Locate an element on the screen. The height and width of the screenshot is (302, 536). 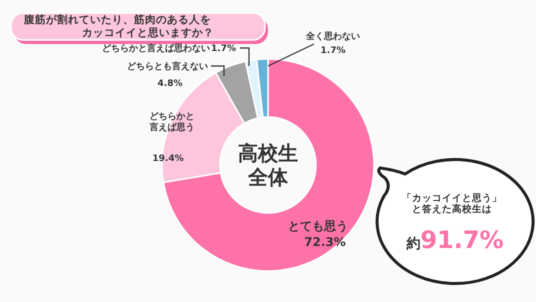
slice-label: どちらかと言えば思う is located at coordinates (172, 123).